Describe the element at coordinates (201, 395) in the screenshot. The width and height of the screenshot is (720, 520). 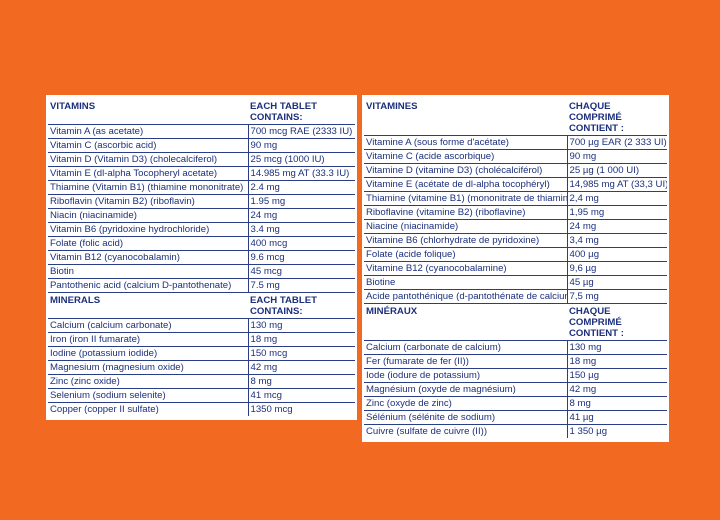
I see `table-row: Selenium (sodium selenite) 41 mcg` at that location.